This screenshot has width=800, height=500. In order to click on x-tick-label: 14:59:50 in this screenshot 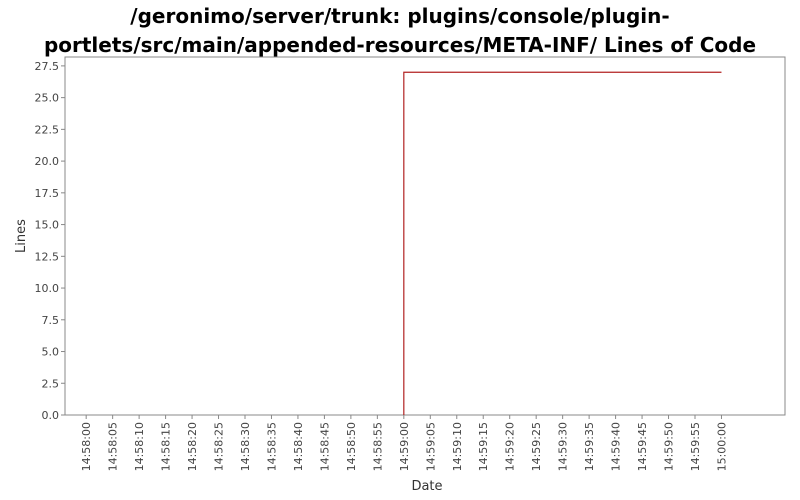, I will do `click(669, 446)`.